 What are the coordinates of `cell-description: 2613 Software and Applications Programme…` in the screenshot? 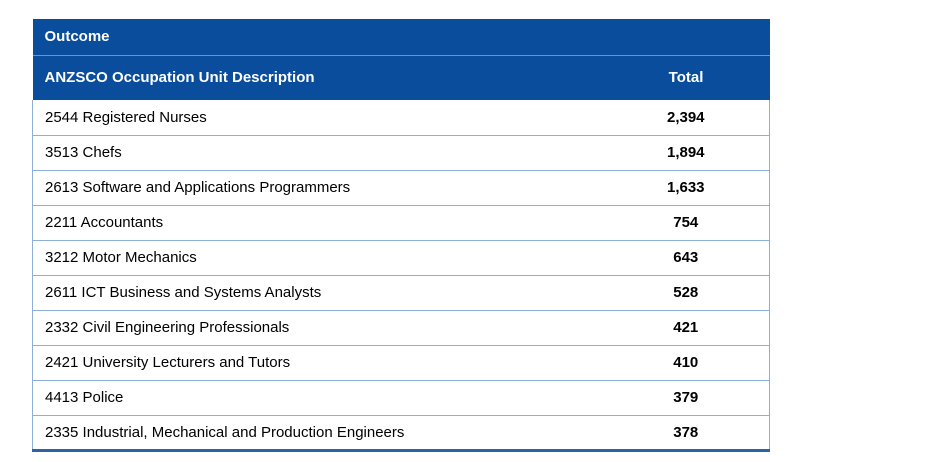 It's located at (307, 188).